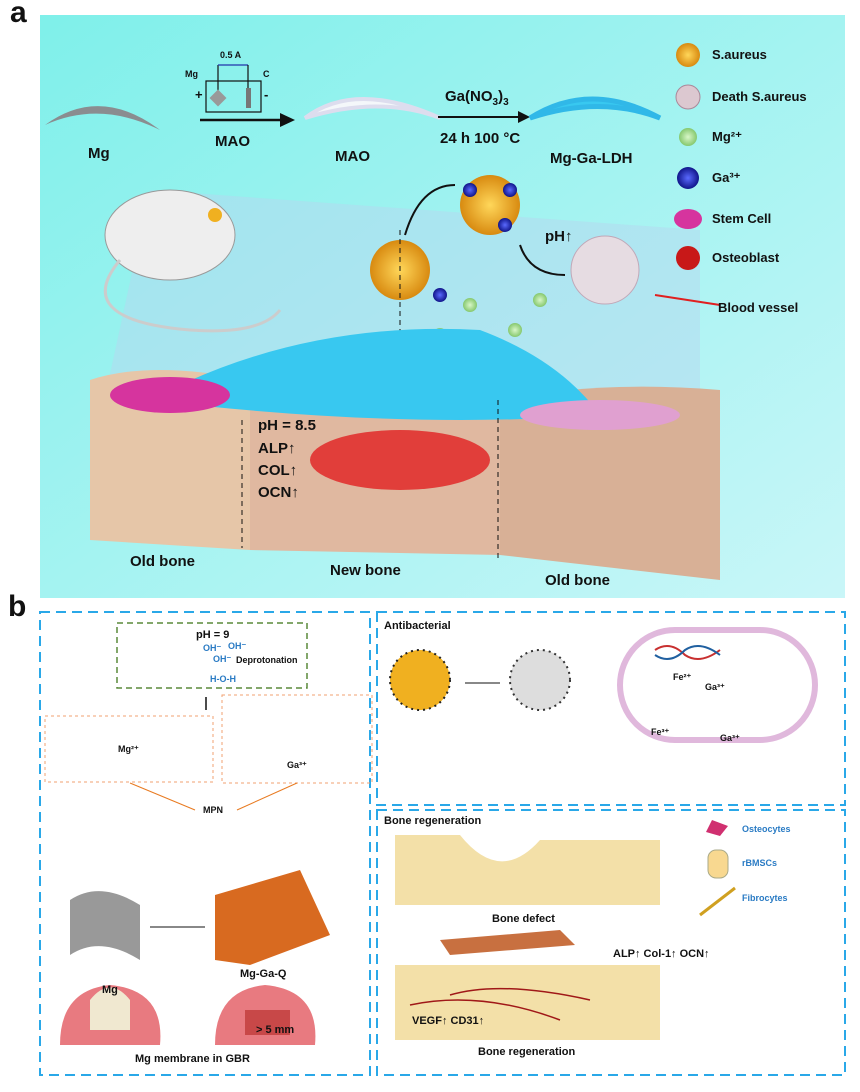 The image size is (860, 1092). I want to click on panel-b-letter: b, so click(17, 606).